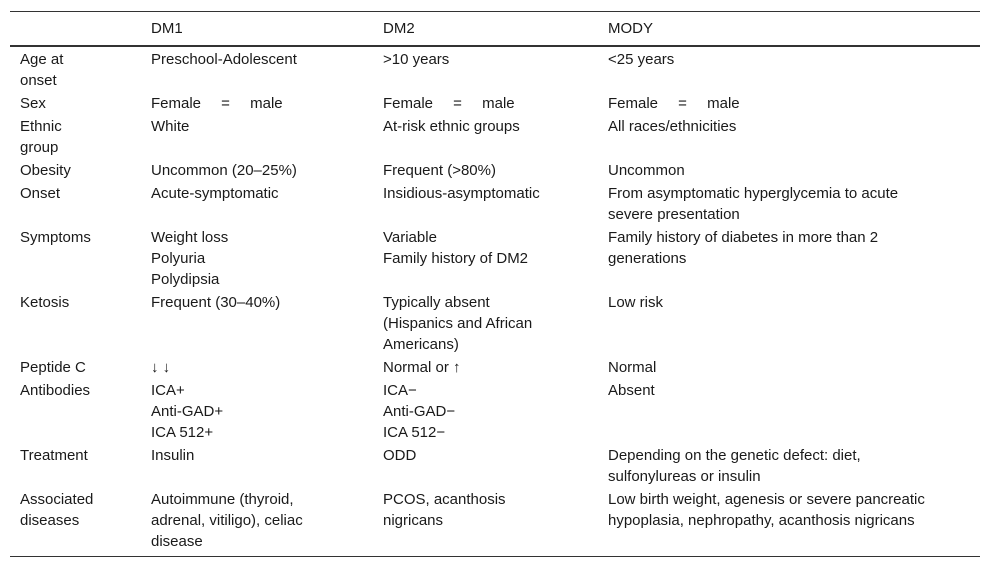 Image resolution: width=992 pixels, height=567 pixels. Describe the element at coordinates (41, 137) in the screenshot. I see `row-label: Ethnic group` at that location.